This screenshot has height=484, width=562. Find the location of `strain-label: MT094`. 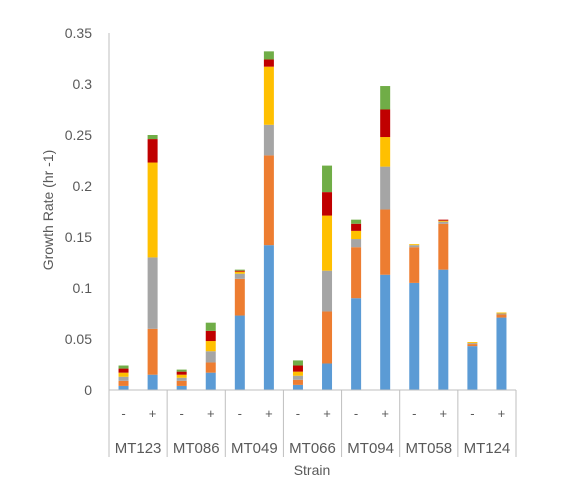

strain-label: MT094 is located at coordinates (370, 448).